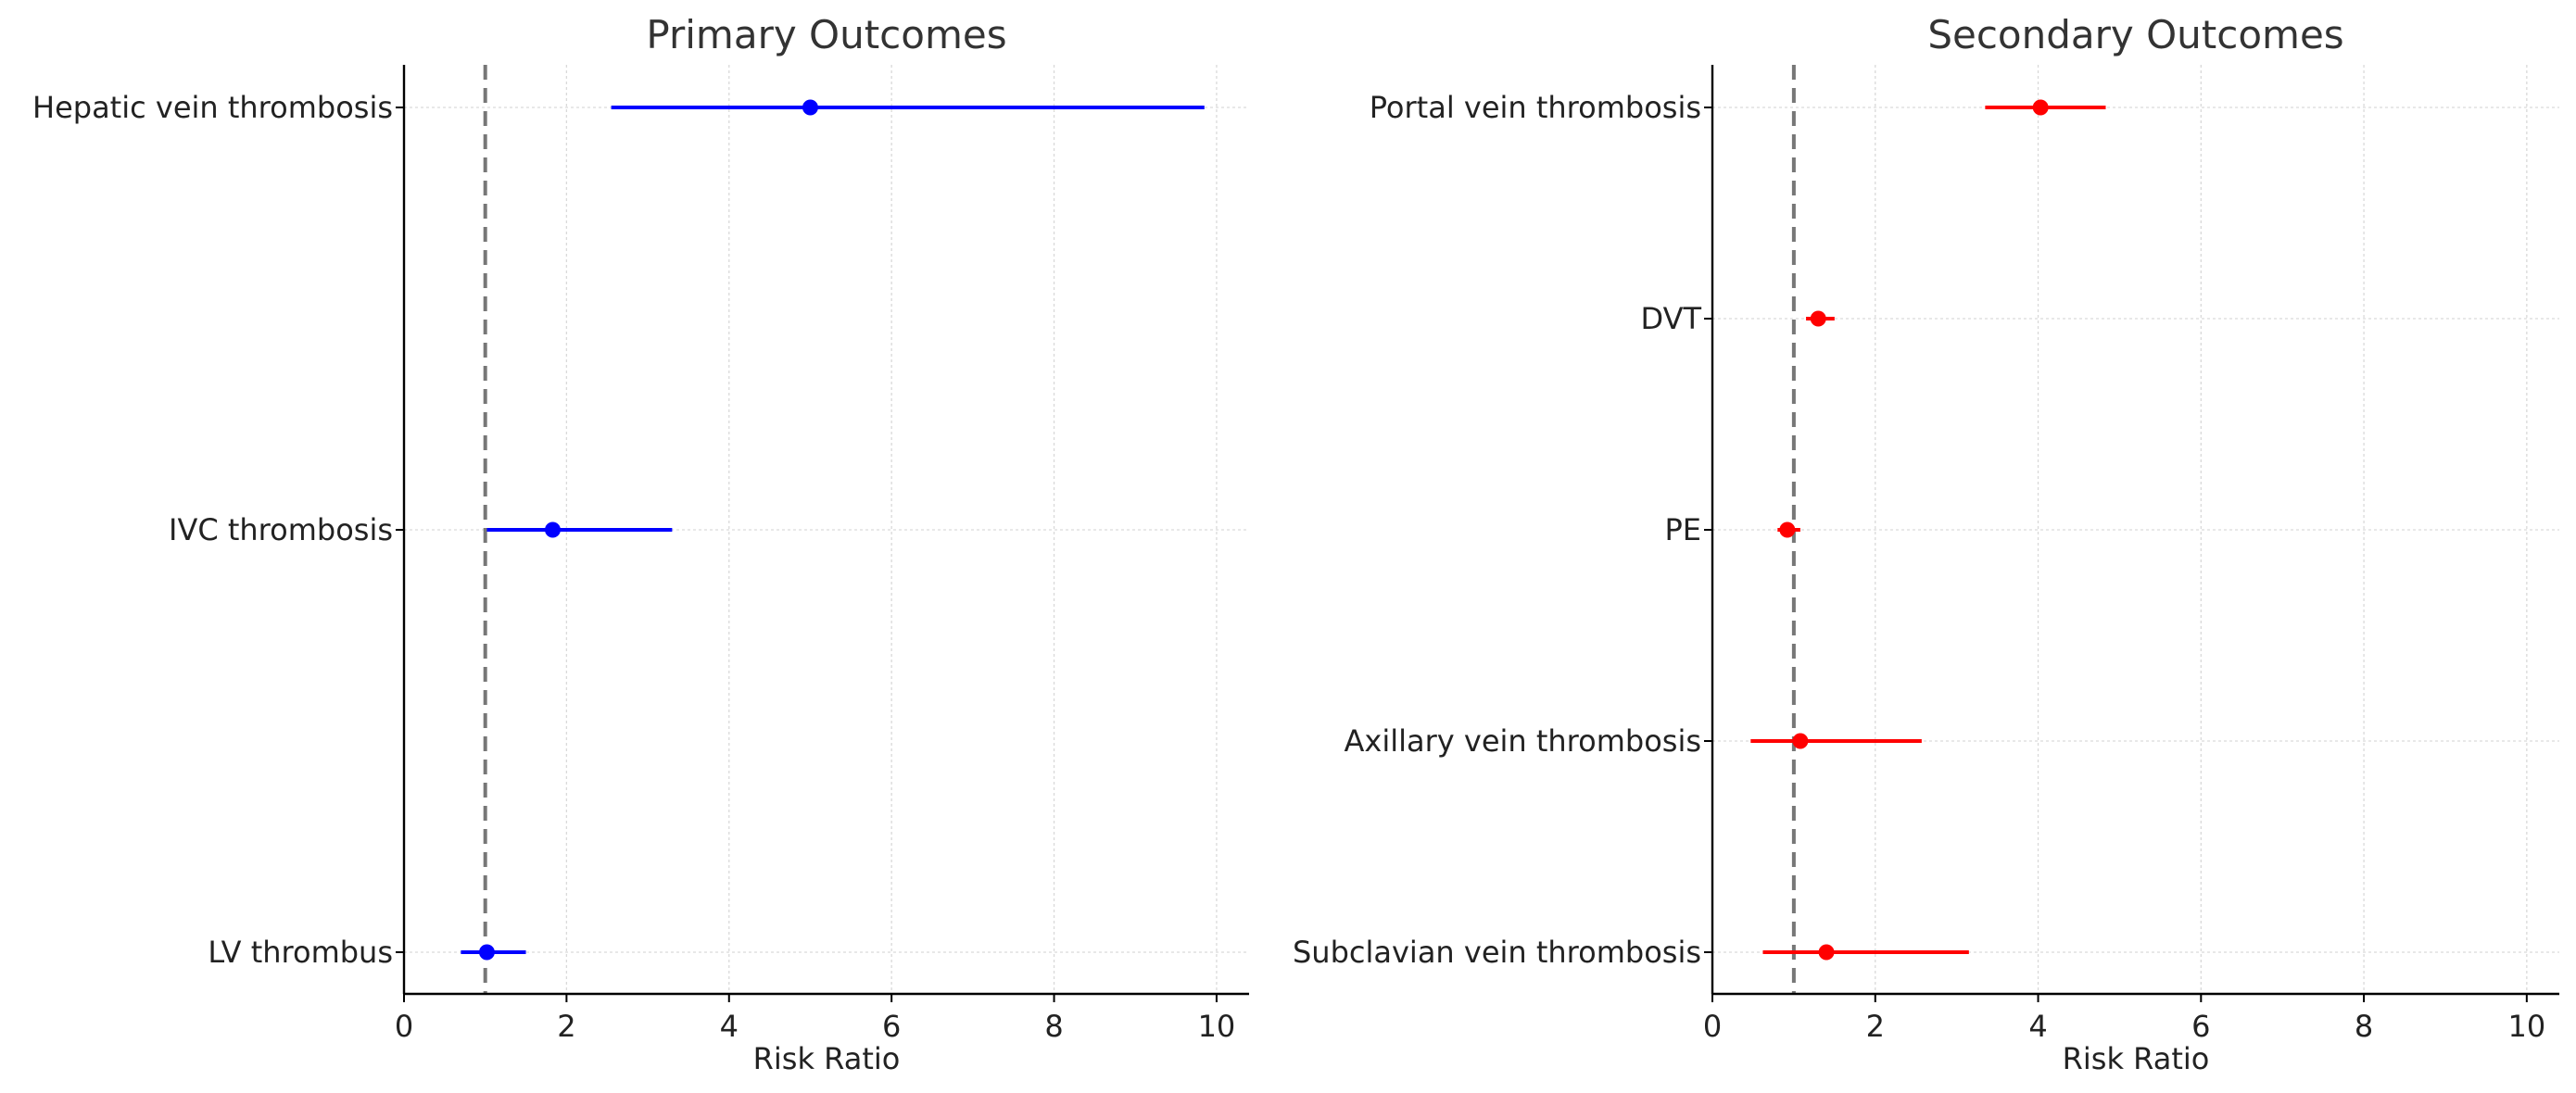 The height and width of the screenshot is (1093, 2576). Describe the element at coordinates (729, 1026) in the screenshot. I see `panel-0-x-tick-label: 4` at that location.